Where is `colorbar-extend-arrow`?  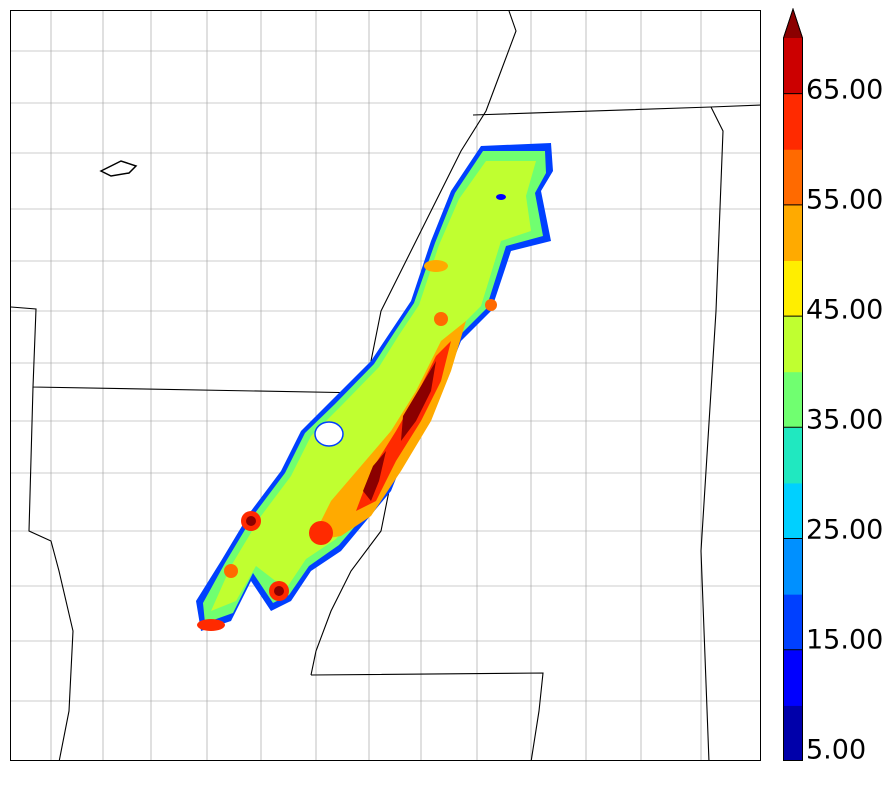 colorbar-extend-arrow is located at coordinates (793, 23).